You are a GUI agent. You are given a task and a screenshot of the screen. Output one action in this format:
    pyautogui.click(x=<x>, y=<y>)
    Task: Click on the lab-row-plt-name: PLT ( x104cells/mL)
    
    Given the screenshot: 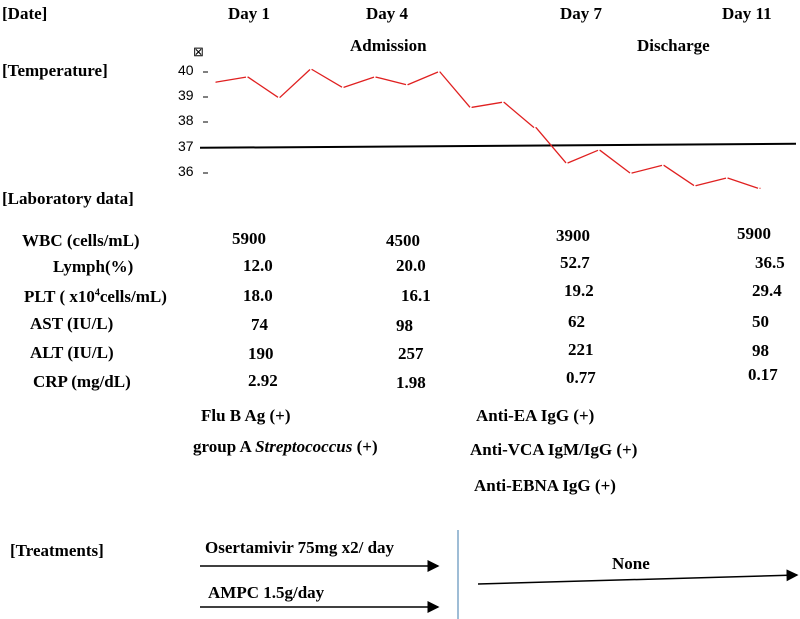 What is the action you would take?
    pyautogui.click(x=95, y=296)
    